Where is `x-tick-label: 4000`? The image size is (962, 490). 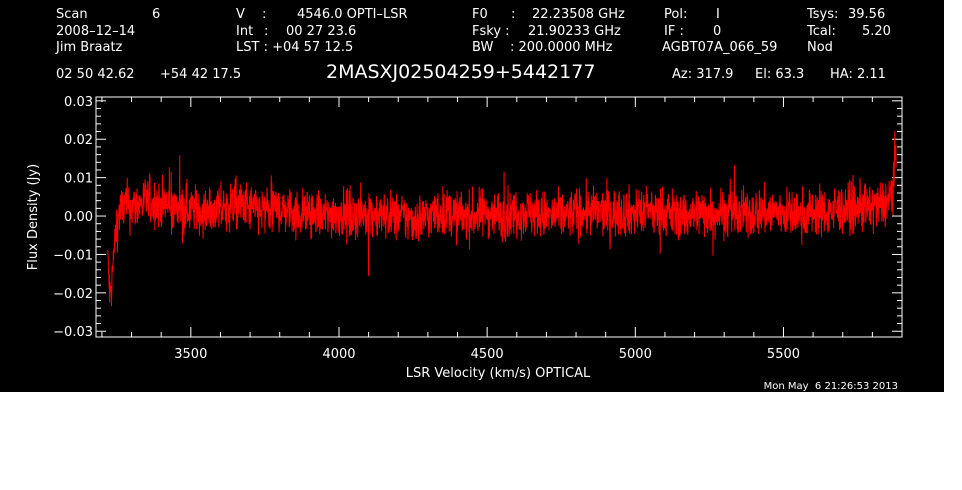
x-tick-label: 4000 is located at coordinates (338, 354).